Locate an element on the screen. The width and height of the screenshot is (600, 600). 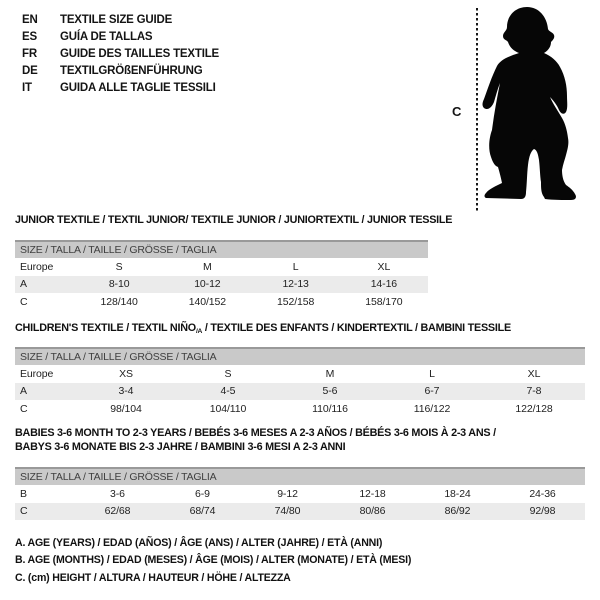
language-code: FR is located at coordinates (29, 53).